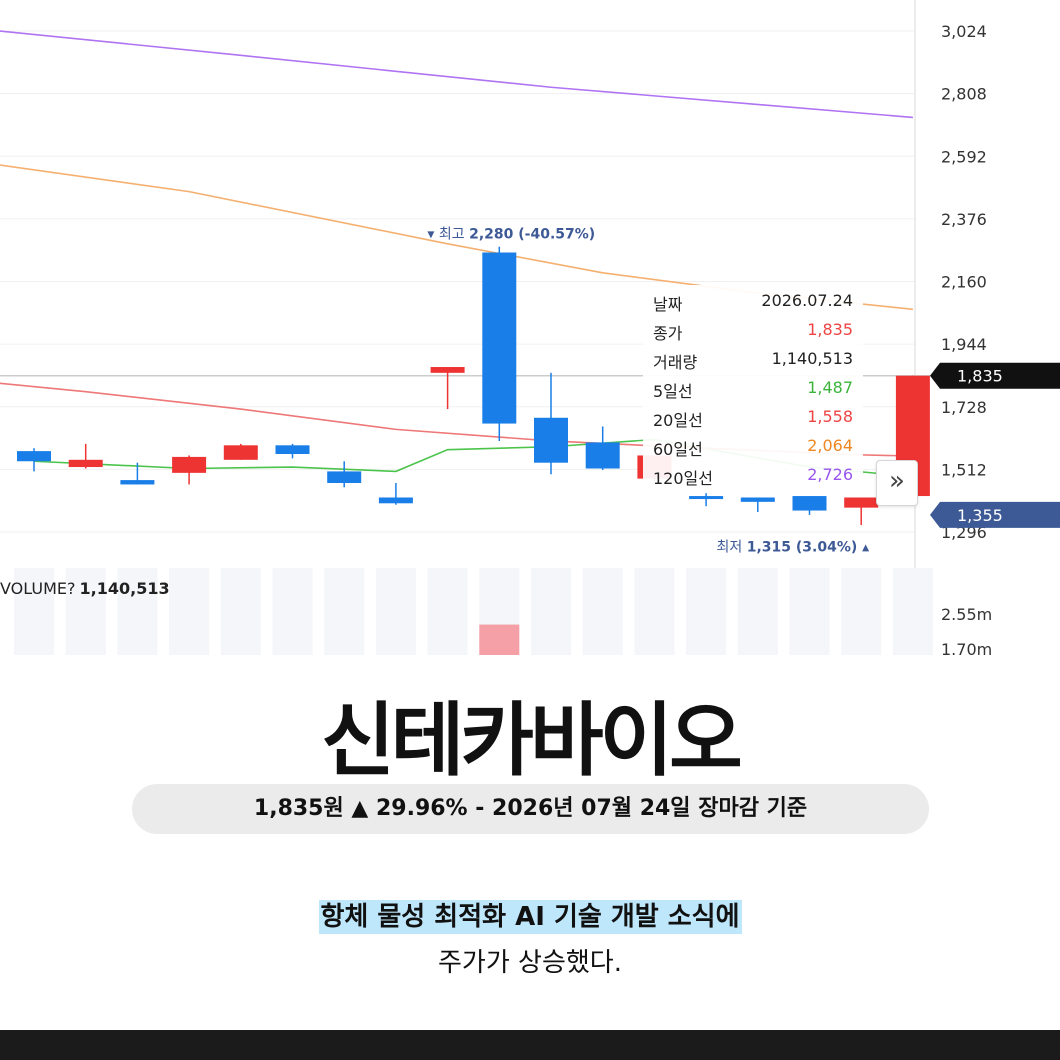  I want to click on y-tick-label: 2,376, so click(964, 219).